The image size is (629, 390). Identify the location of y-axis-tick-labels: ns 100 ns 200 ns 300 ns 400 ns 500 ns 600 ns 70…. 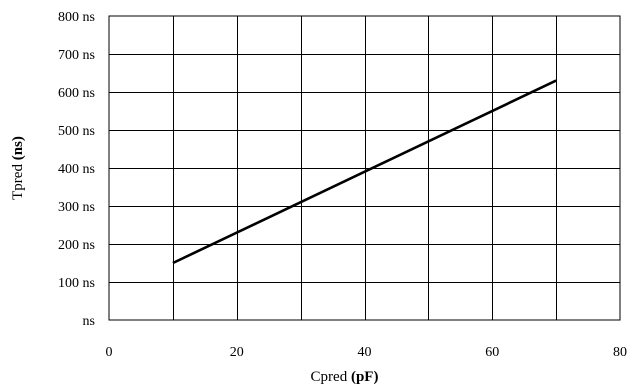
(76, 169).